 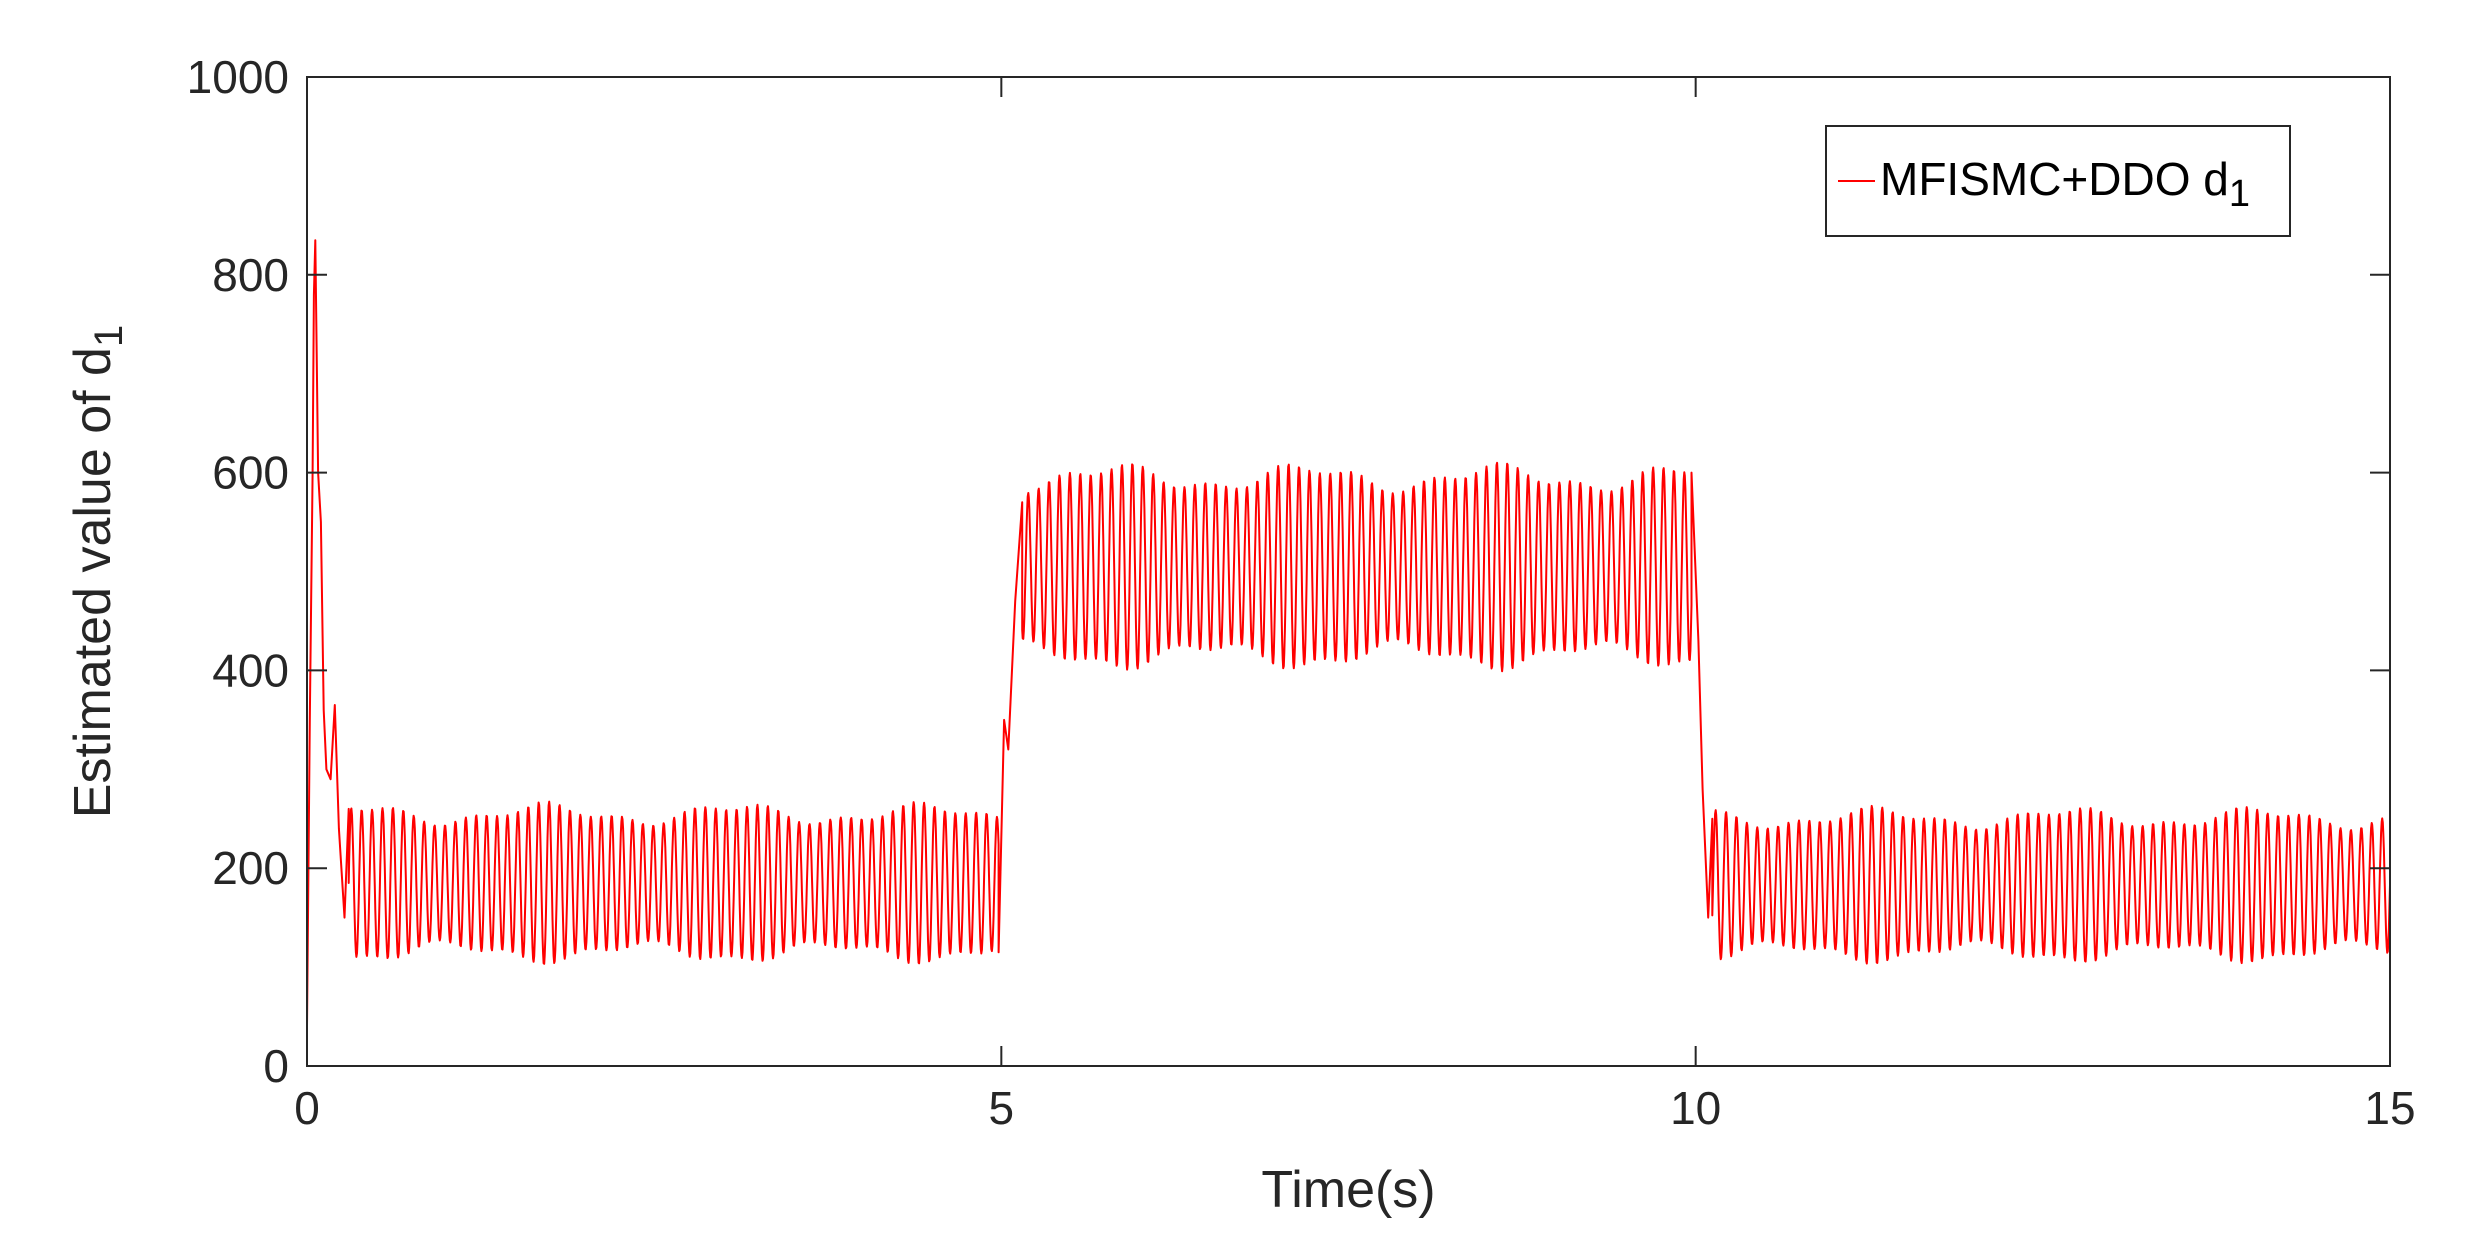 What do you see at coordinates (2054, 179) in the screenshot?
I see `legend-series-name: MFISMC+DDO d` at bounding box center [2054, 179].